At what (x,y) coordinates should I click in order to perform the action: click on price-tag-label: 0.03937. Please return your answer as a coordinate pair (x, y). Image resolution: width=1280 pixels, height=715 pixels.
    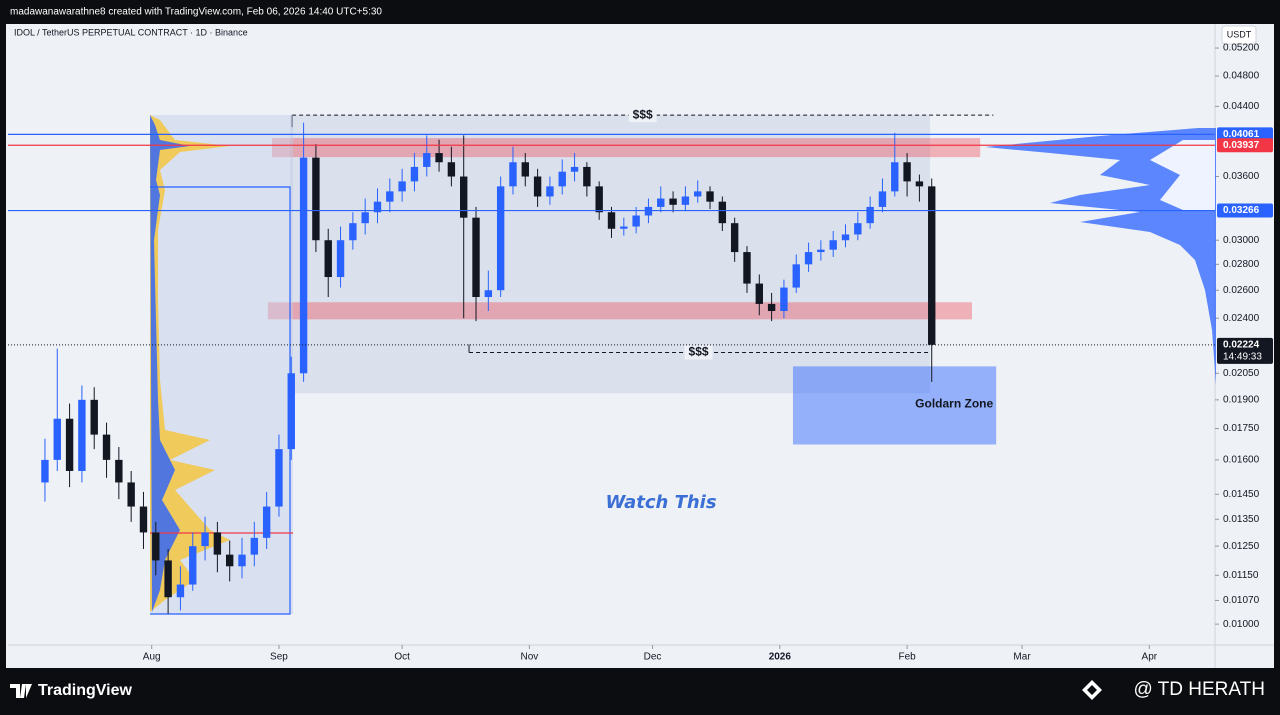
    Looking at the image, I should click on (1241, 145).